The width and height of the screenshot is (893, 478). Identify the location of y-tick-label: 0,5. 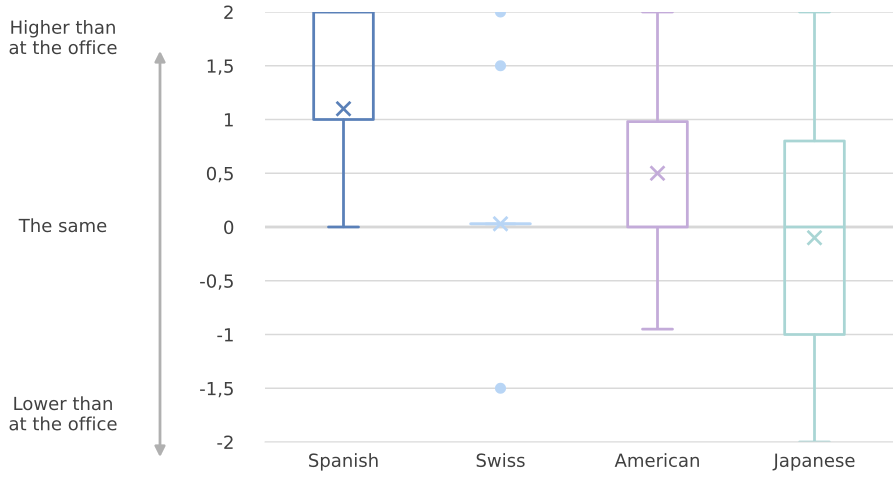
(219, 174).